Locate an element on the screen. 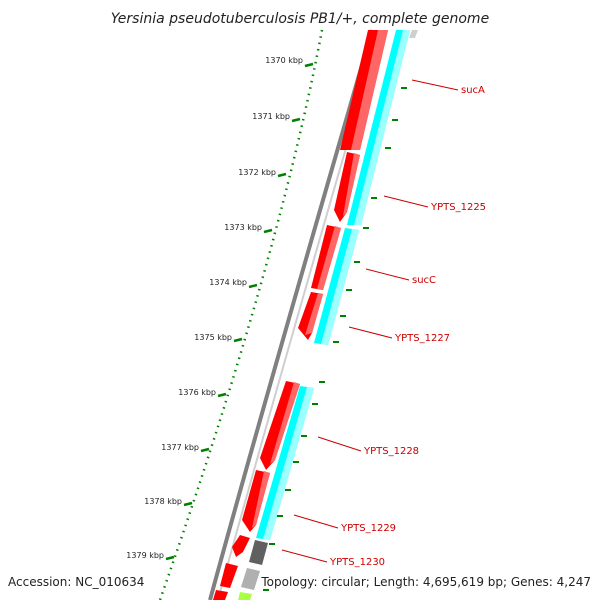 Image resolution: width=600 pixels, height=600 pixels. gene-sucA-highlight is located at coordinates (369, 90).